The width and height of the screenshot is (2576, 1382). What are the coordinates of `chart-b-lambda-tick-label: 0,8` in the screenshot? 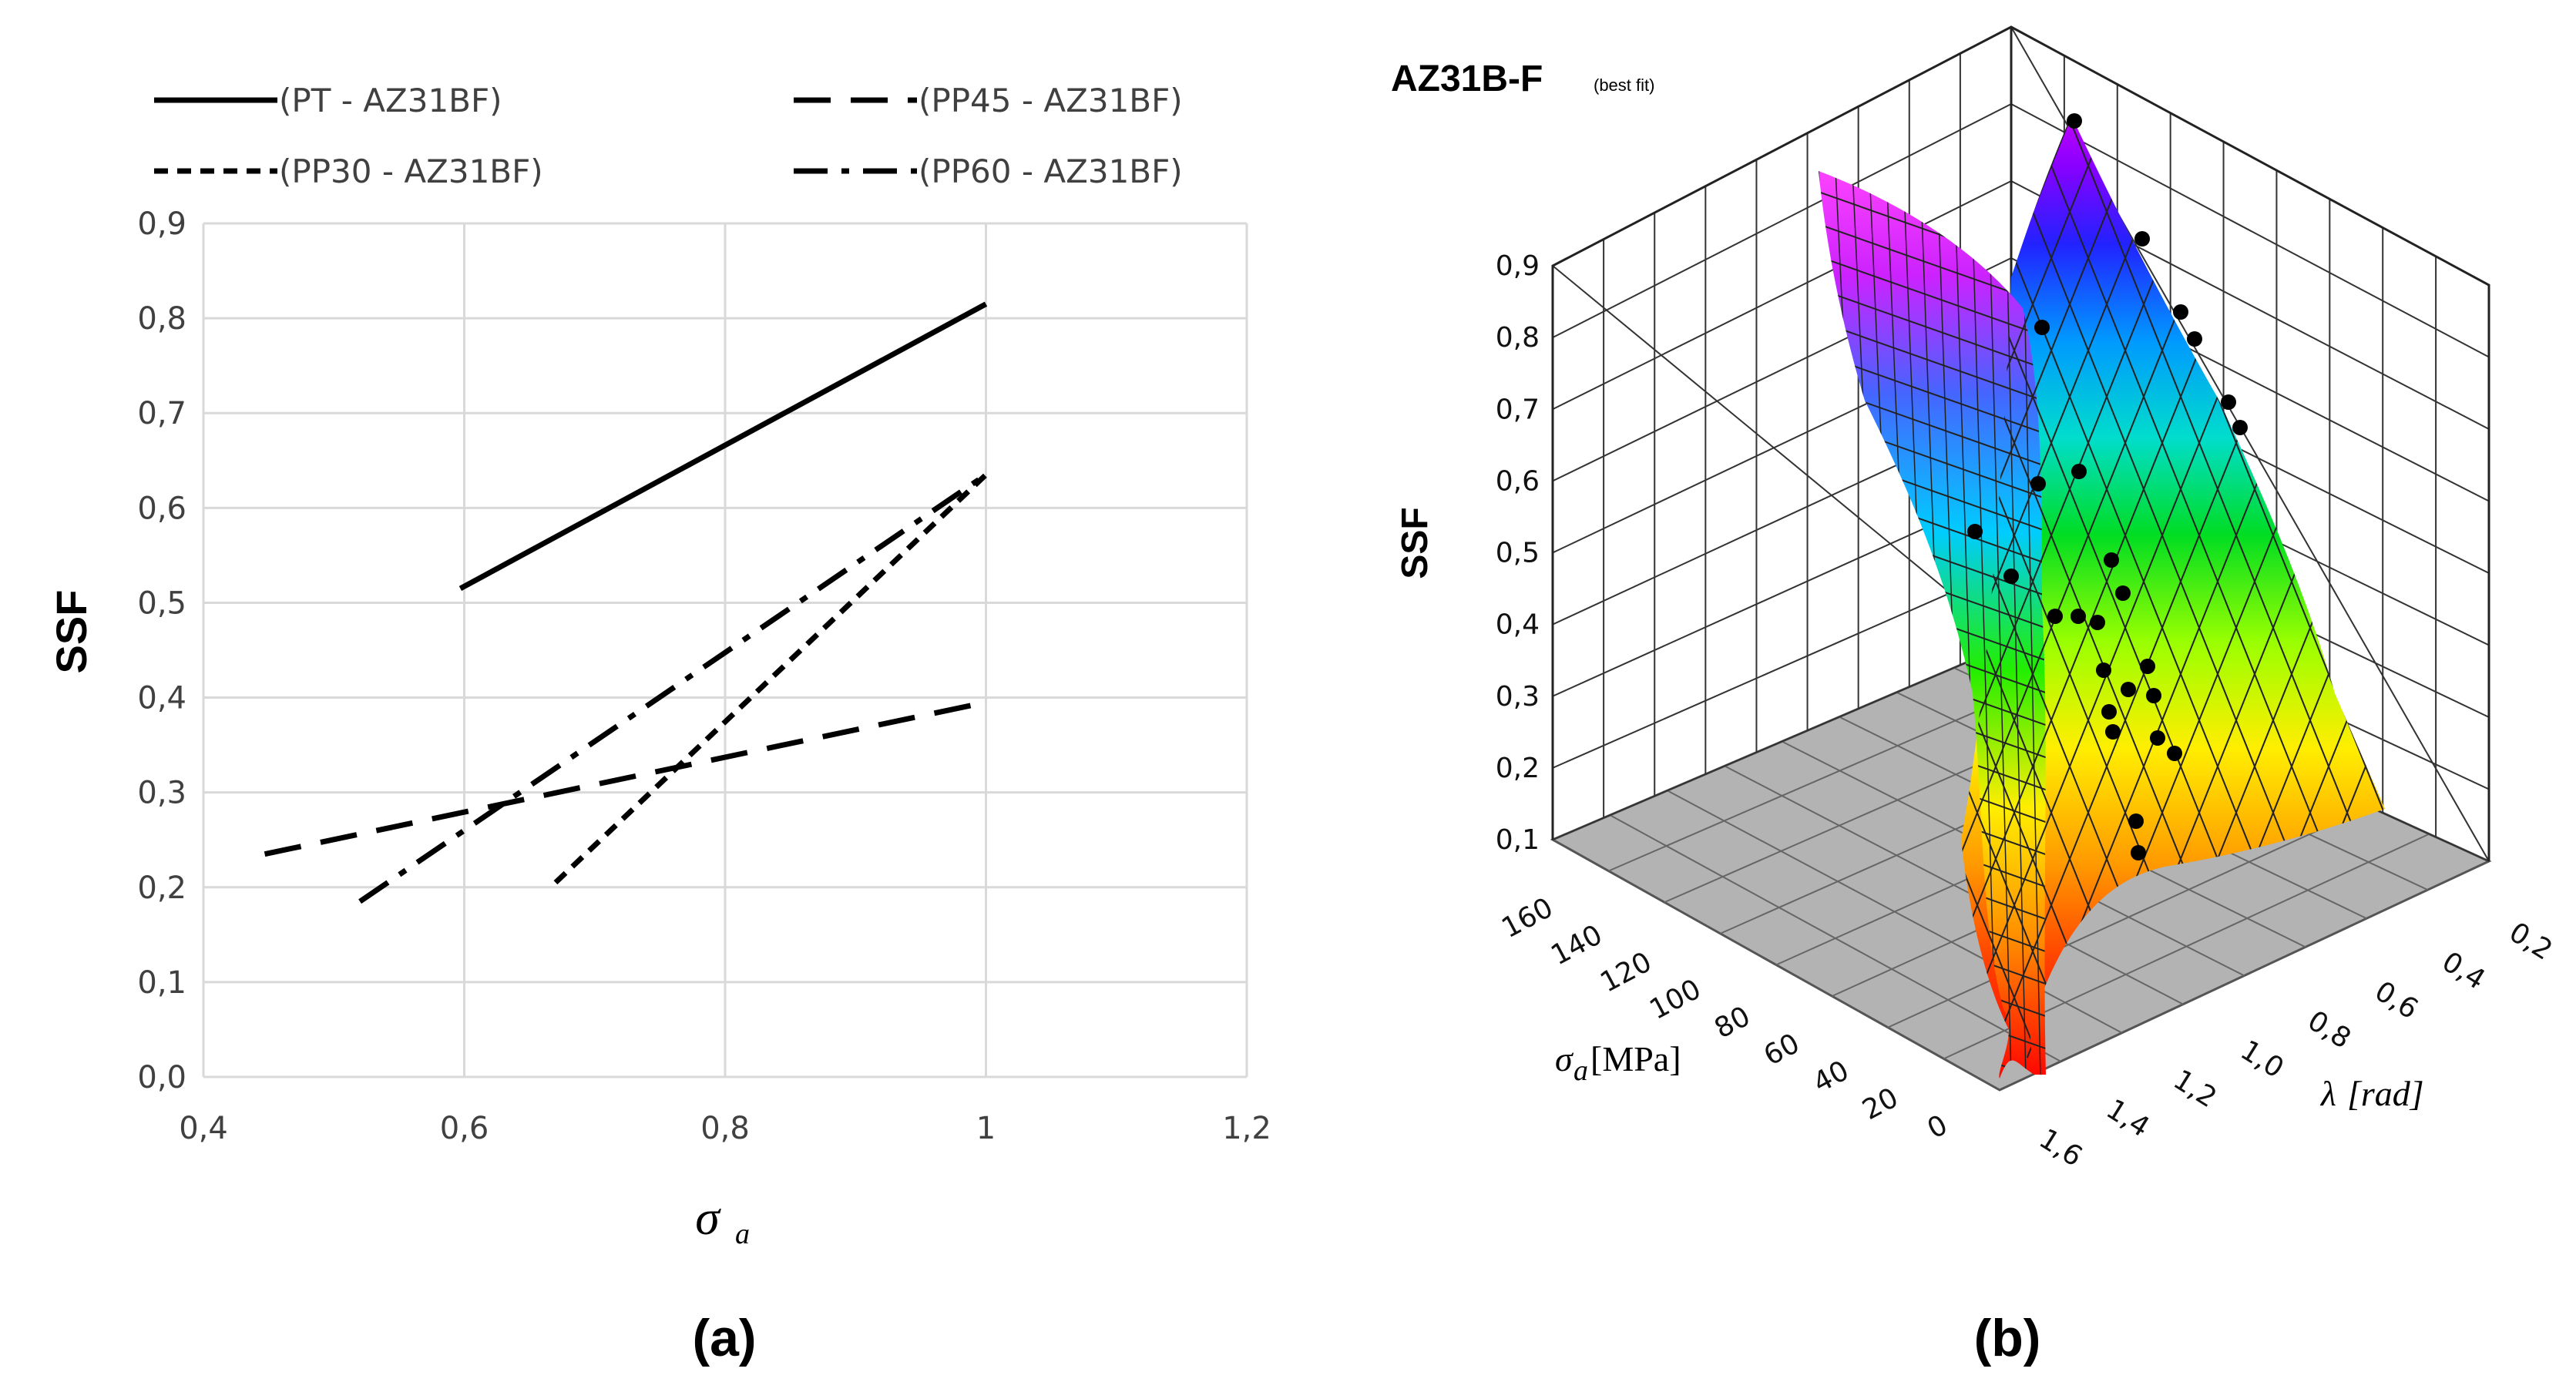 It's located at (2329, 1030).